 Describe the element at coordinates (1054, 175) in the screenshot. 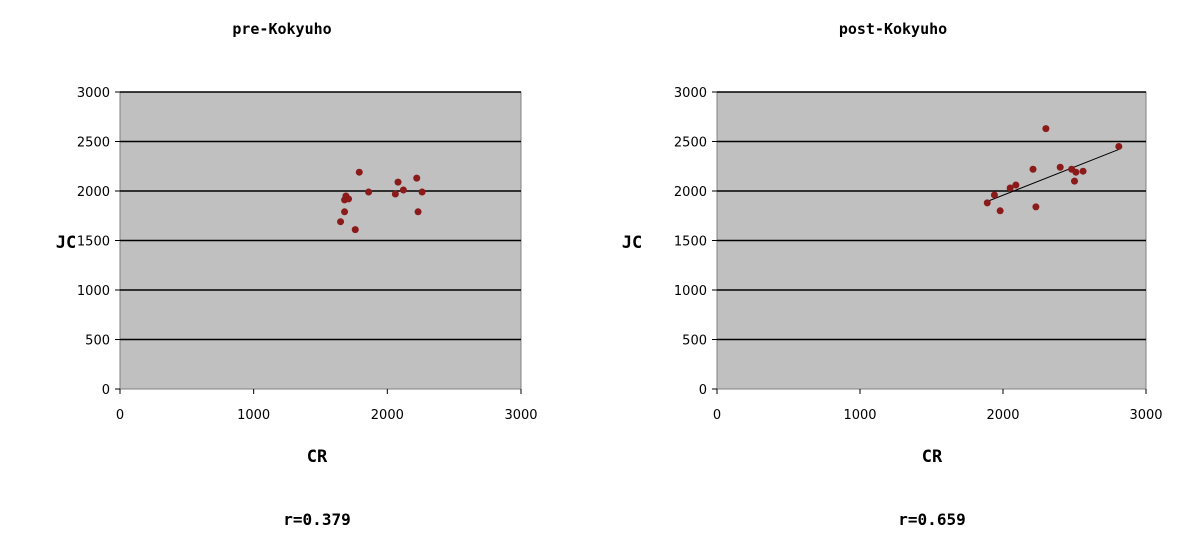

I see `trendline` at that location.